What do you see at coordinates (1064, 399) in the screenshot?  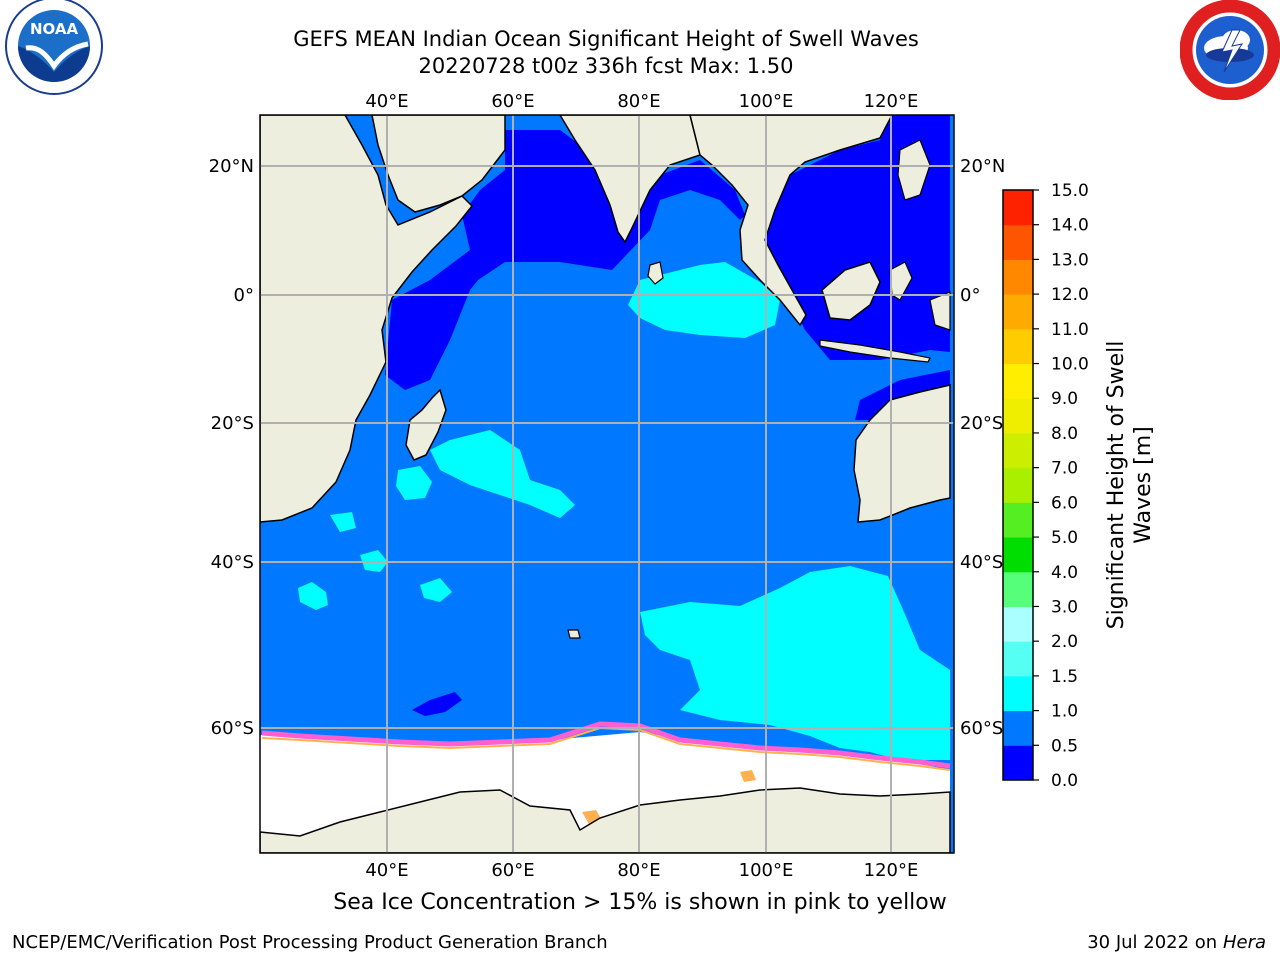 I see `colorbar-tick-label: 9.0` at bounding box center [1064, 399].